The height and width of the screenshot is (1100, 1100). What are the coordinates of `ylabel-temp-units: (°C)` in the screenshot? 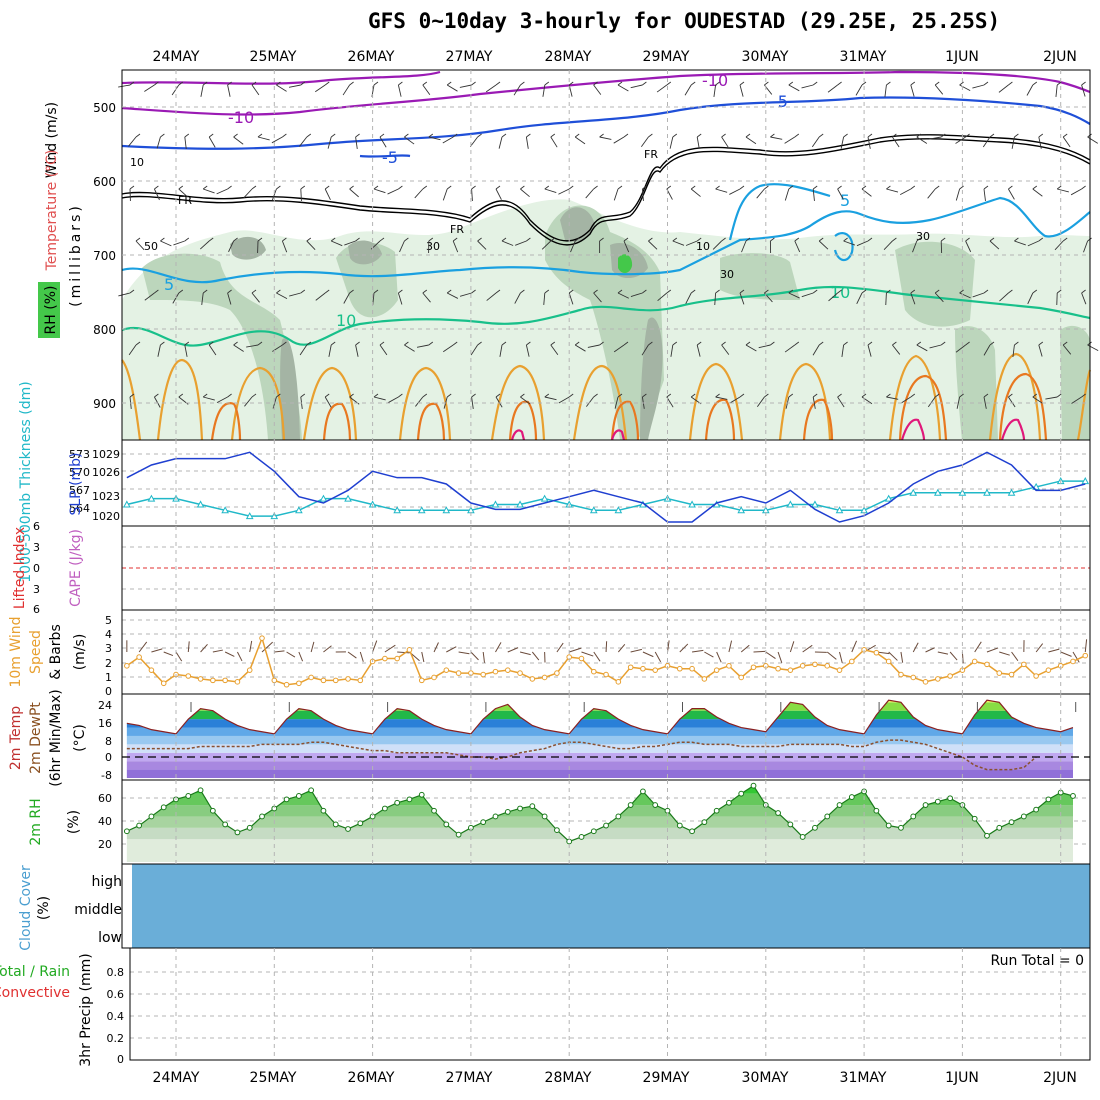 It's located at (80, 738).